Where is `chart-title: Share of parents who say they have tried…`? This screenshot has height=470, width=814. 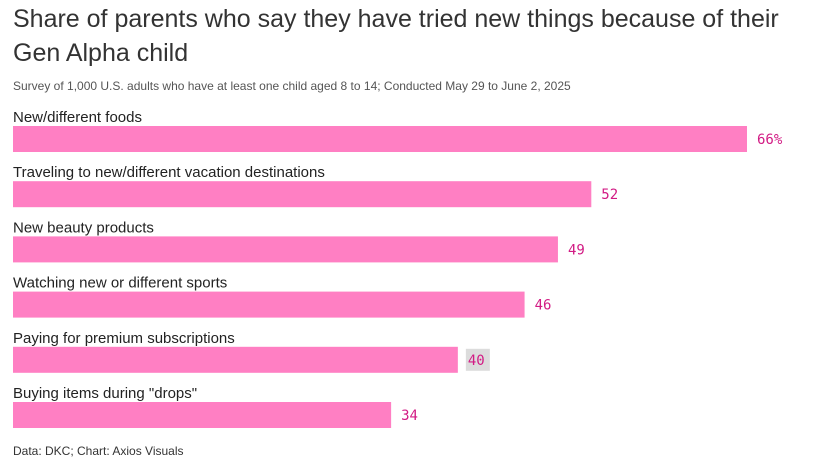 chart-title: Share of parents who say they have tried… is located at coordinates (396, 36).